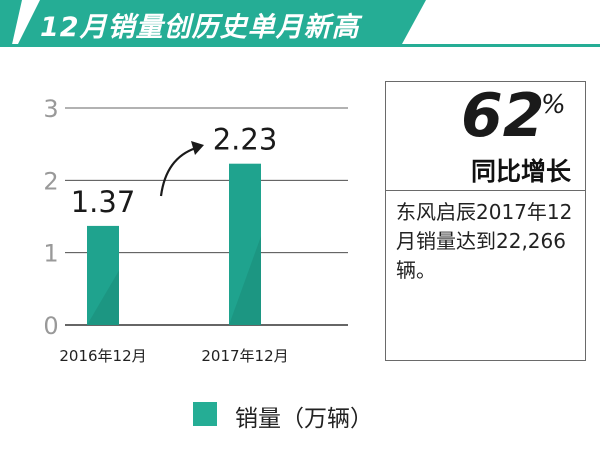 Image resolution: width=600 pixels, height=450 pixels. Describe the element at coordinates (485, 190) in the screenshot. I see `panel-divider` at that location.